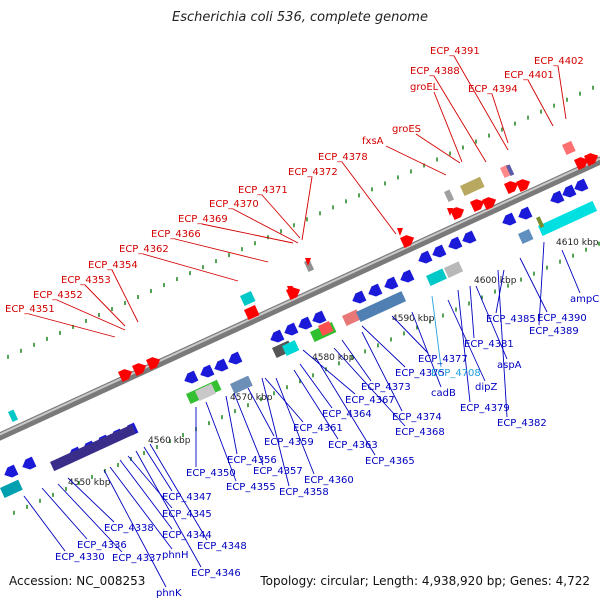 The width and height of the screenshot is (600, 600). I want to click on gene-label-bottom: ECP_4350, so click(211, 473).